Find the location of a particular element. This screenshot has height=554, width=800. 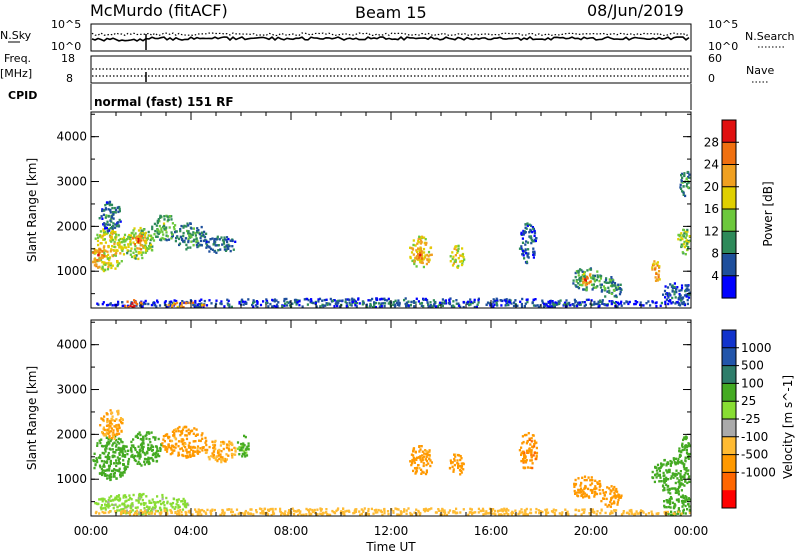

cpid-panel: CPID normal (fast) 151 RF is located at coordinates (350, 97).